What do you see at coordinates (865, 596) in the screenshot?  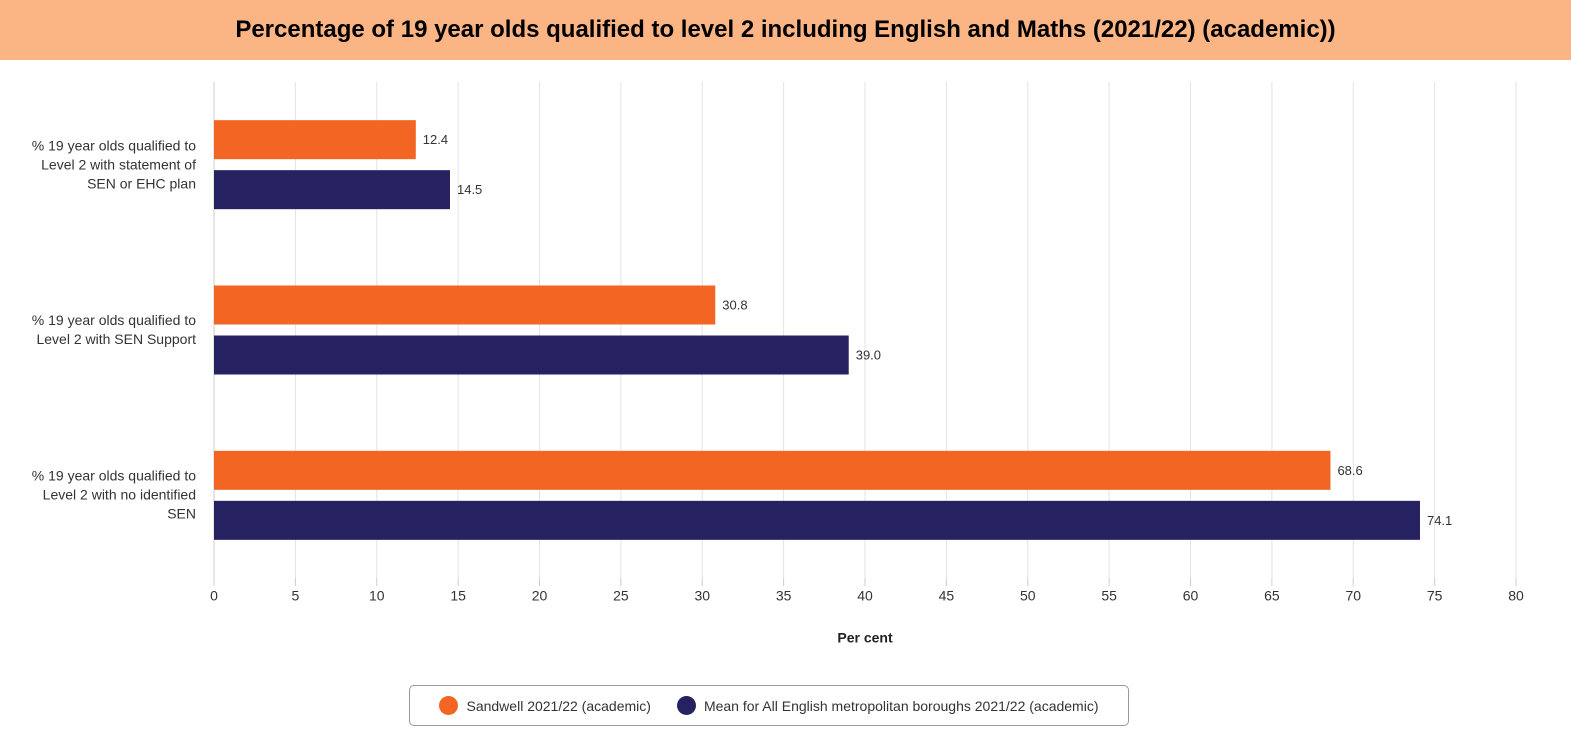 I see `x-tick-label: 40` at bounding box center [865, 596].